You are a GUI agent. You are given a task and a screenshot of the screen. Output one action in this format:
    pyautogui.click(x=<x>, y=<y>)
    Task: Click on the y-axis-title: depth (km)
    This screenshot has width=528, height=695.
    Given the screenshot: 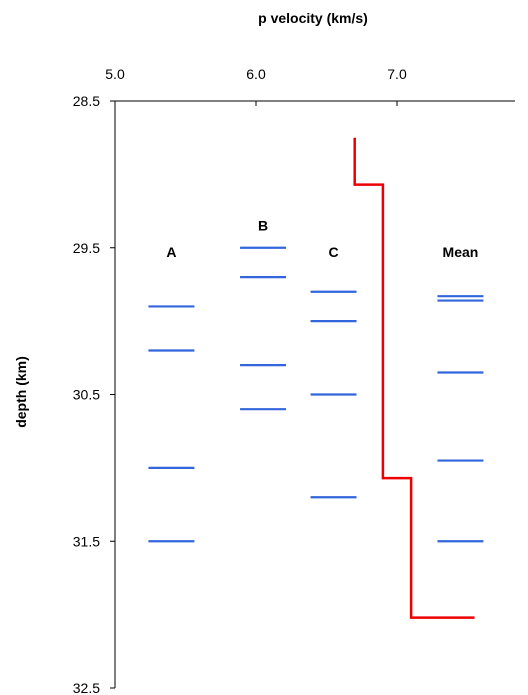 What is the action you would take?
    pyautogui.click(x=21, y=392)
    